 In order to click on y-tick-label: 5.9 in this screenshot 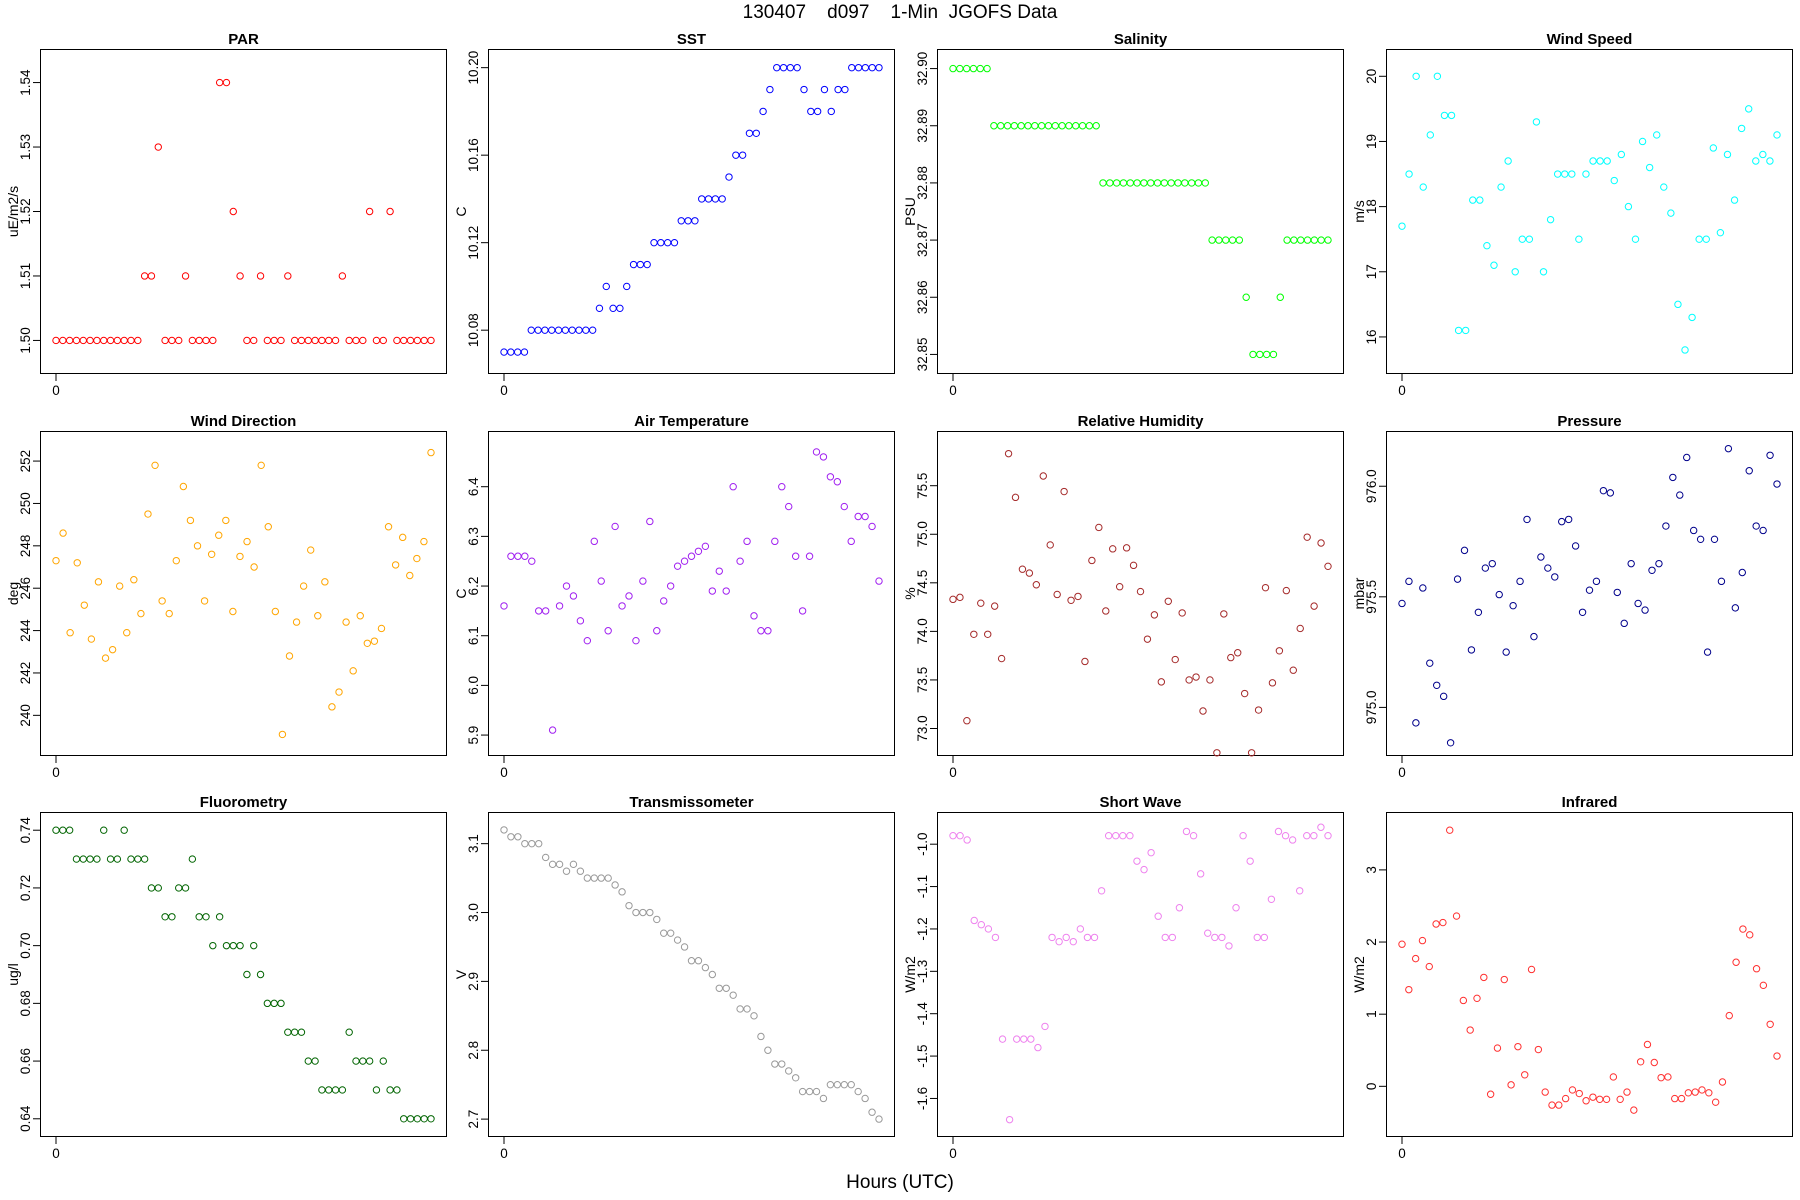, I will do `click(473, 735)`.